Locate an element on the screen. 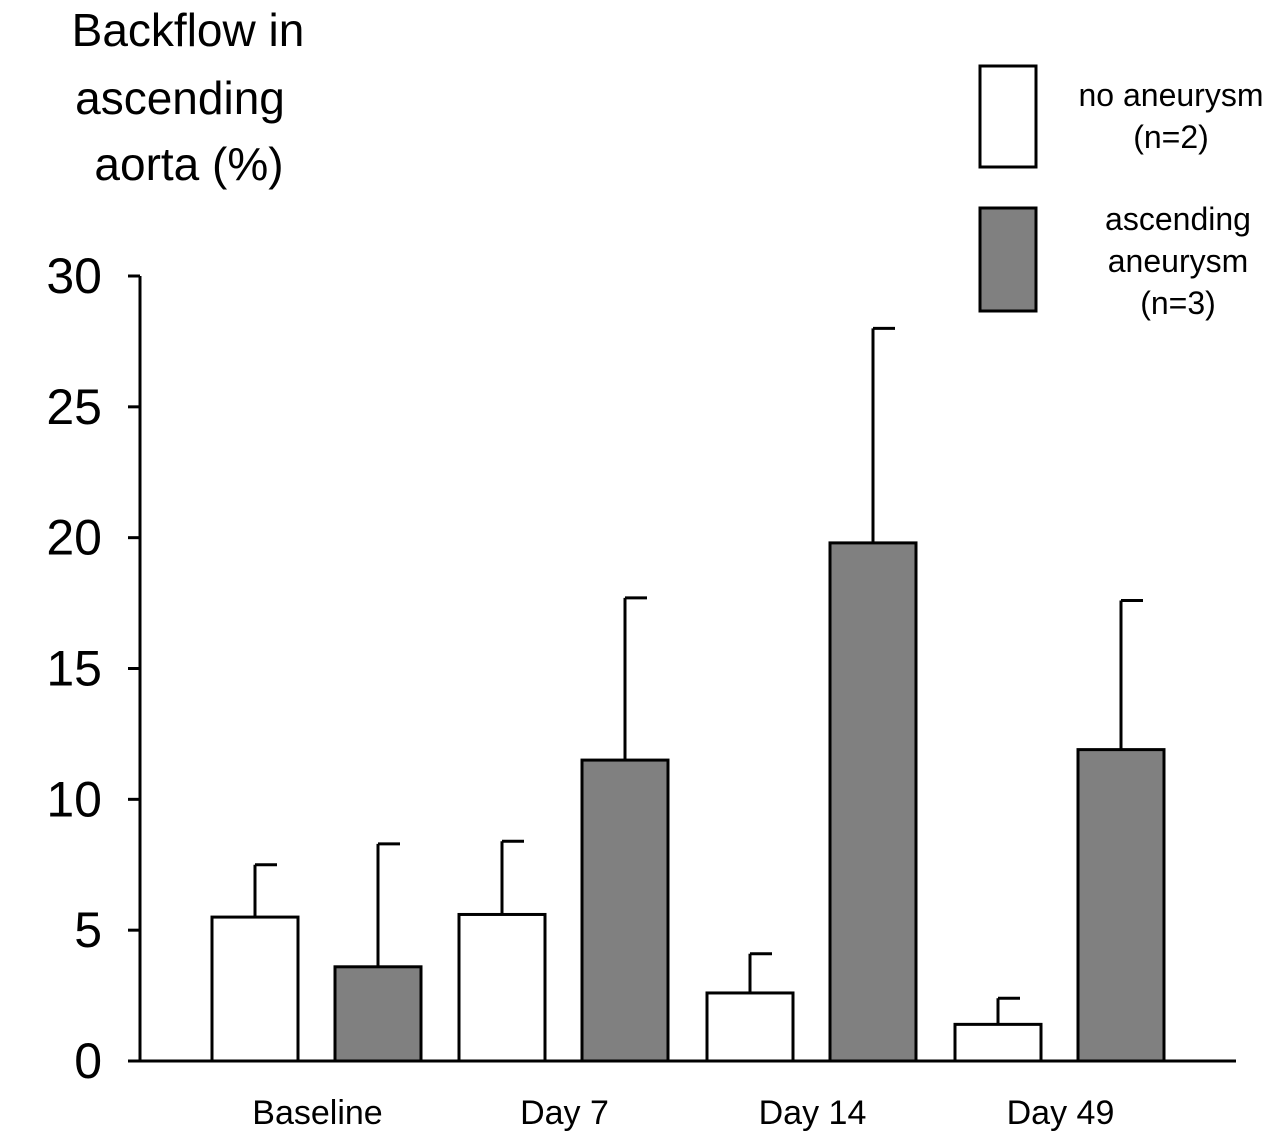 This screenshot has height=1139, width=1288. legend-swatch-ascending-aneurysm is located at coordinates (1008, 259).